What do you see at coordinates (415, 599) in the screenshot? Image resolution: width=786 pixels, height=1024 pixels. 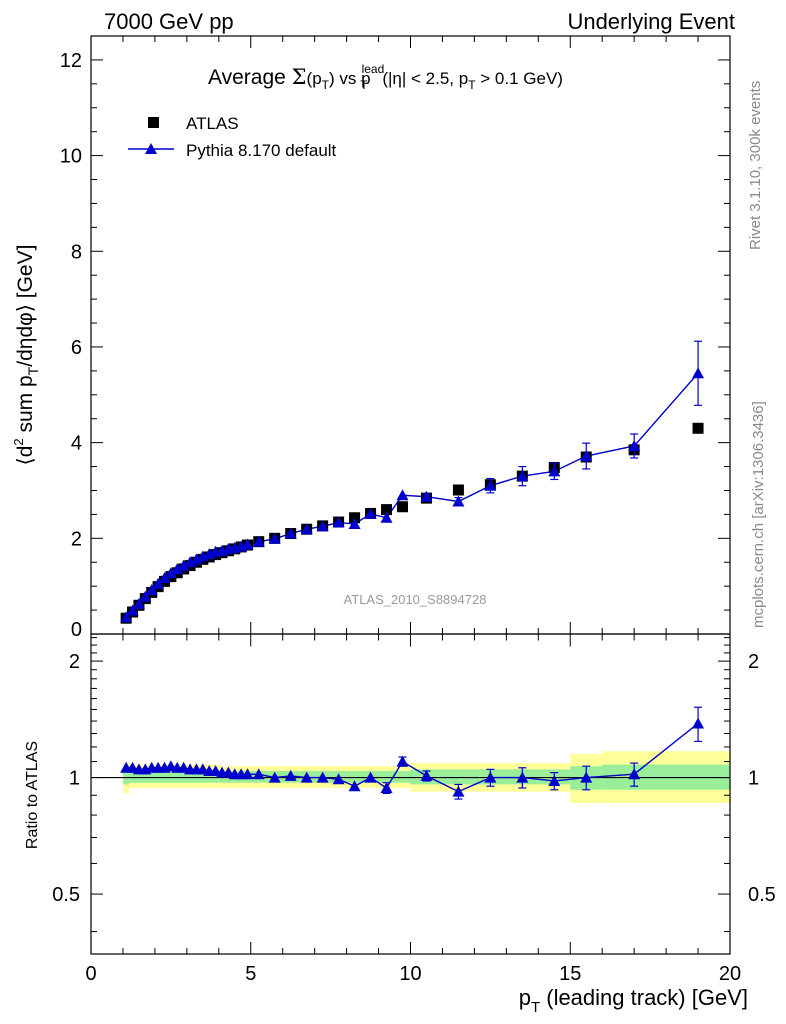 I see `analysis-watermark: ATLAS_2010_S8894728` at bounding box center [415, 599].